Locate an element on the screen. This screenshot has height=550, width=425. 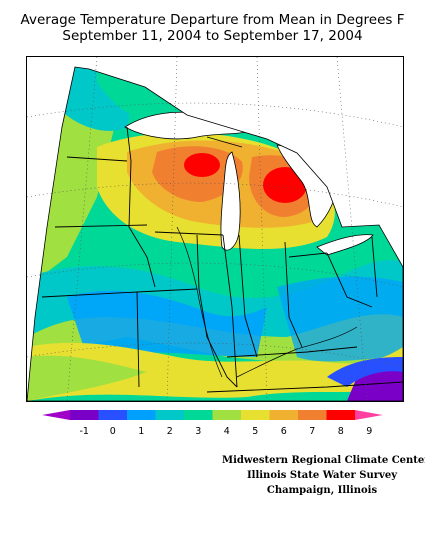
legend-tick-5: 4 is located at coordinates (227, 431).